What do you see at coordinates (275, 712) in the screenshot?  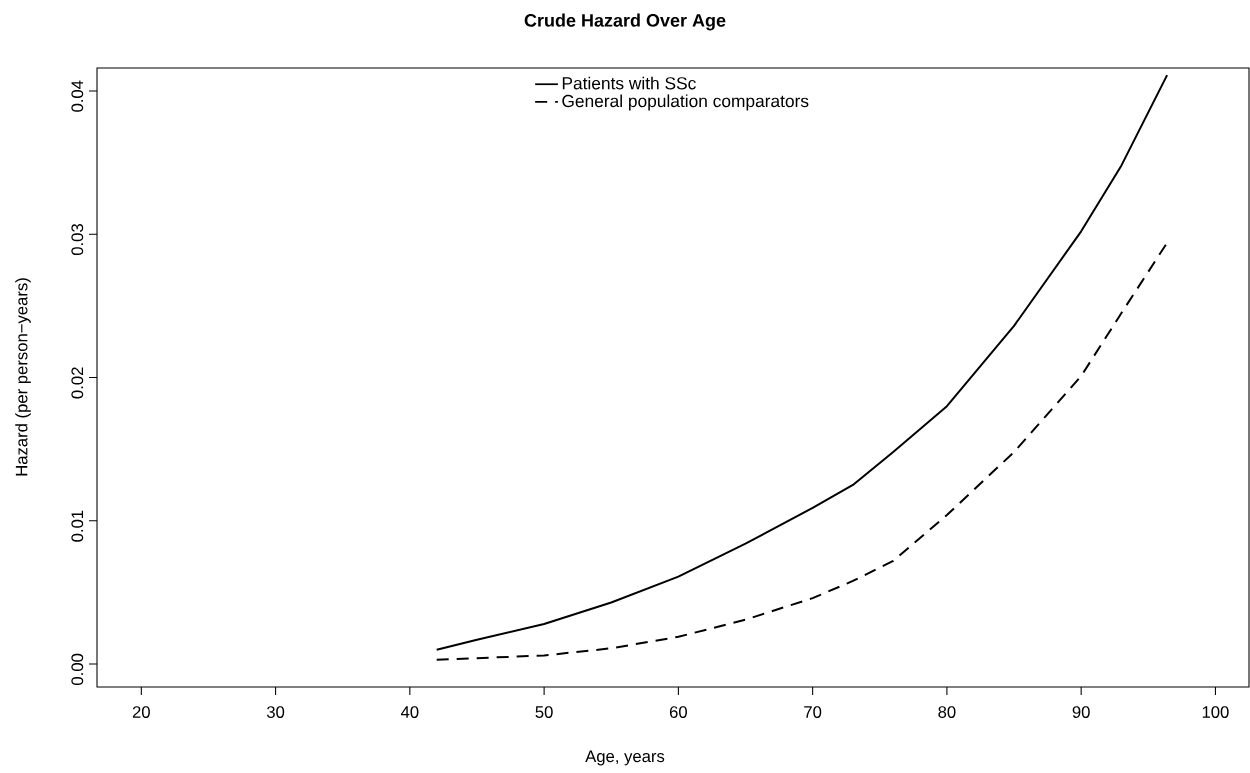 I see `x-tick-label: 30` at bounding box center [275, 712].